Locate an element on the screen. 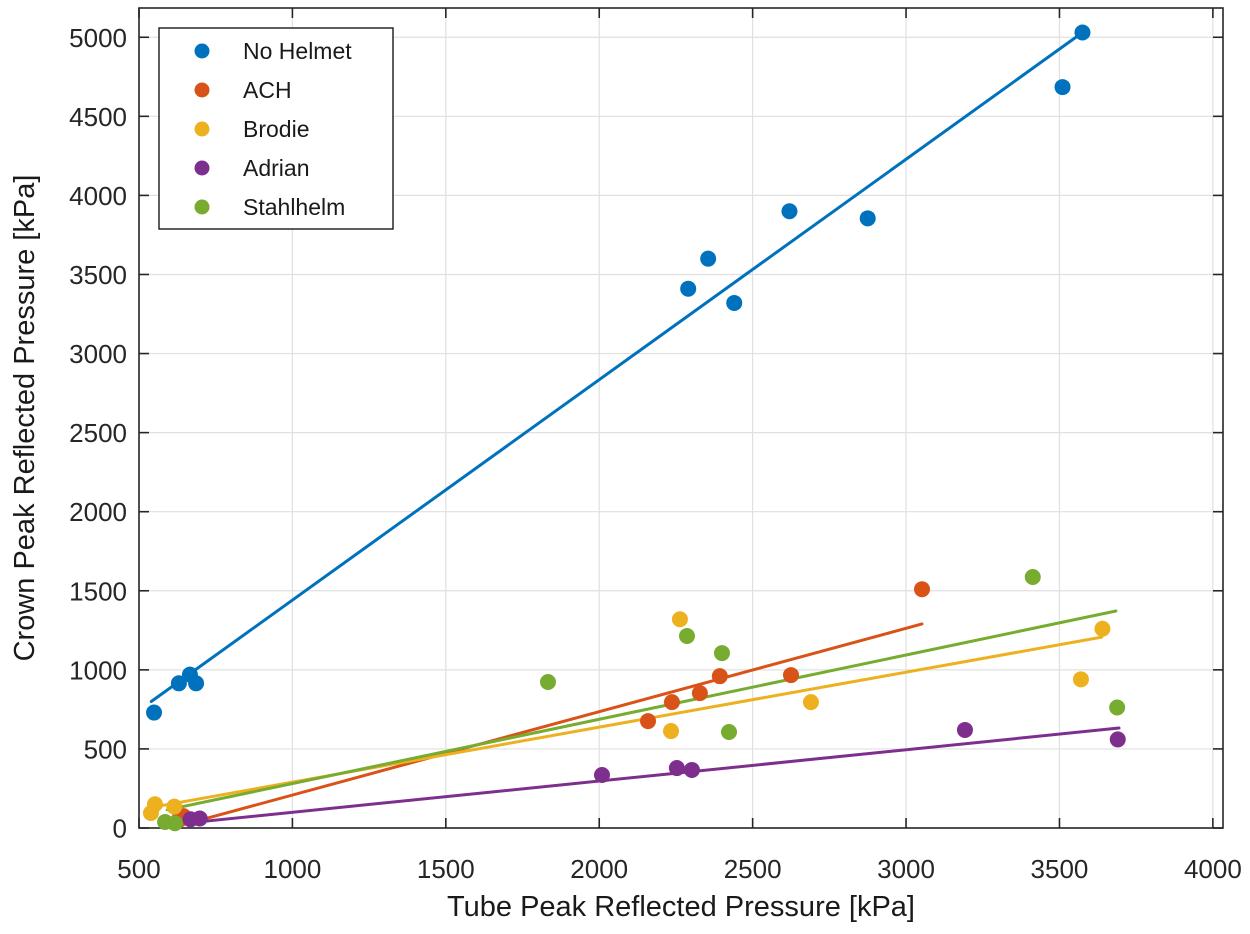  x-tick-label: 2500 is located at coordinates (753, 869).